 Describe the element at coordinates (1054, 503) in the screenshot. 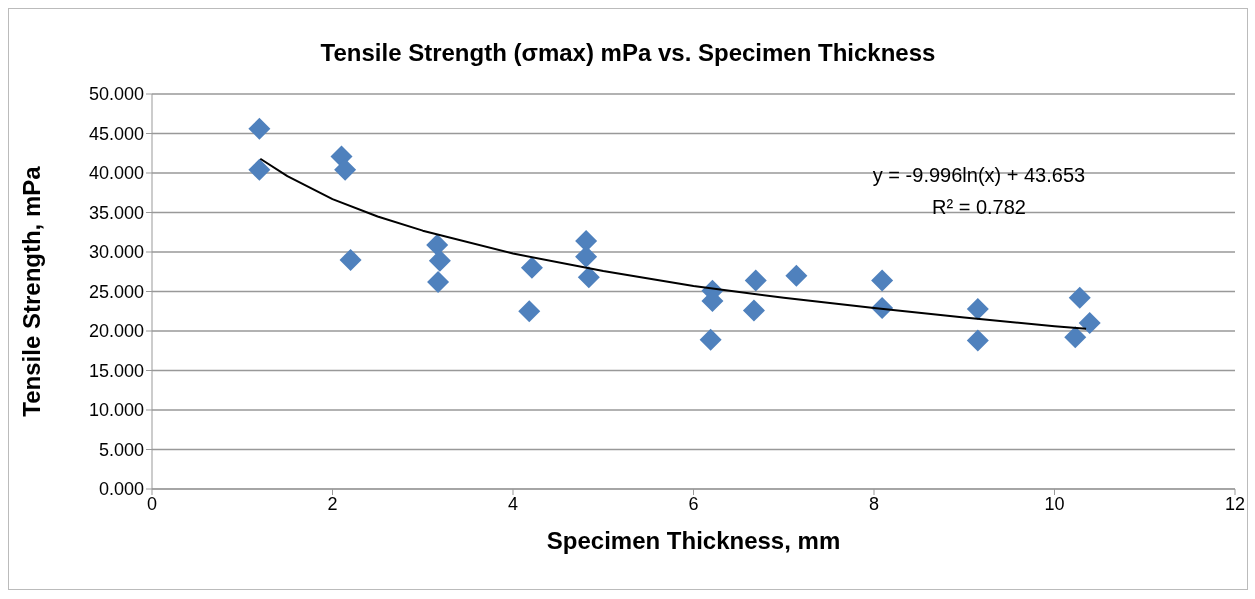

I see `x-tick-label: 10` at that location.